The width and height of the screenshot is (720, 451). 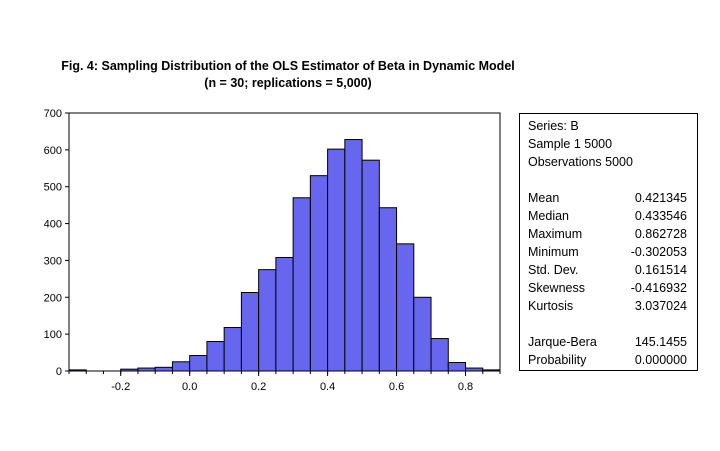 What do you see at coordinates (288, 83) in the screenshot?
I see `chart-subtitle: (n = 30; replications = 5,000)` at bounding box center [288, 83].